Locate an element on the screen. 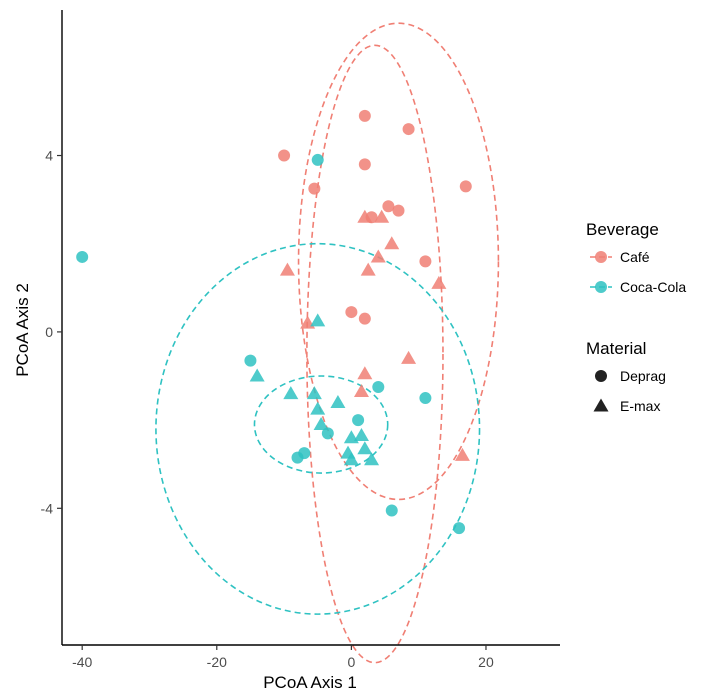  legend-key-circle is located at coordinates (601, 376).